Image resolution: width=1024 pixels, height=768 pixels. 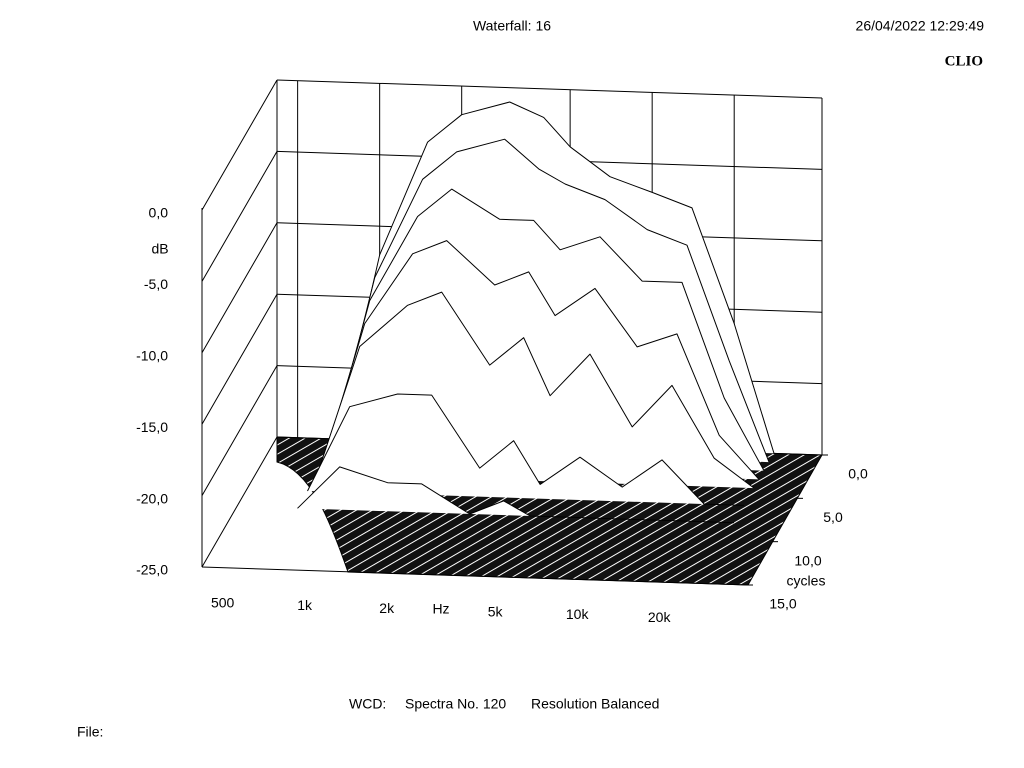 What do you see at coordinates (660, 617) in the screenshot?
I see `x-tick-label: 20k` at bounding box center [660, 617].